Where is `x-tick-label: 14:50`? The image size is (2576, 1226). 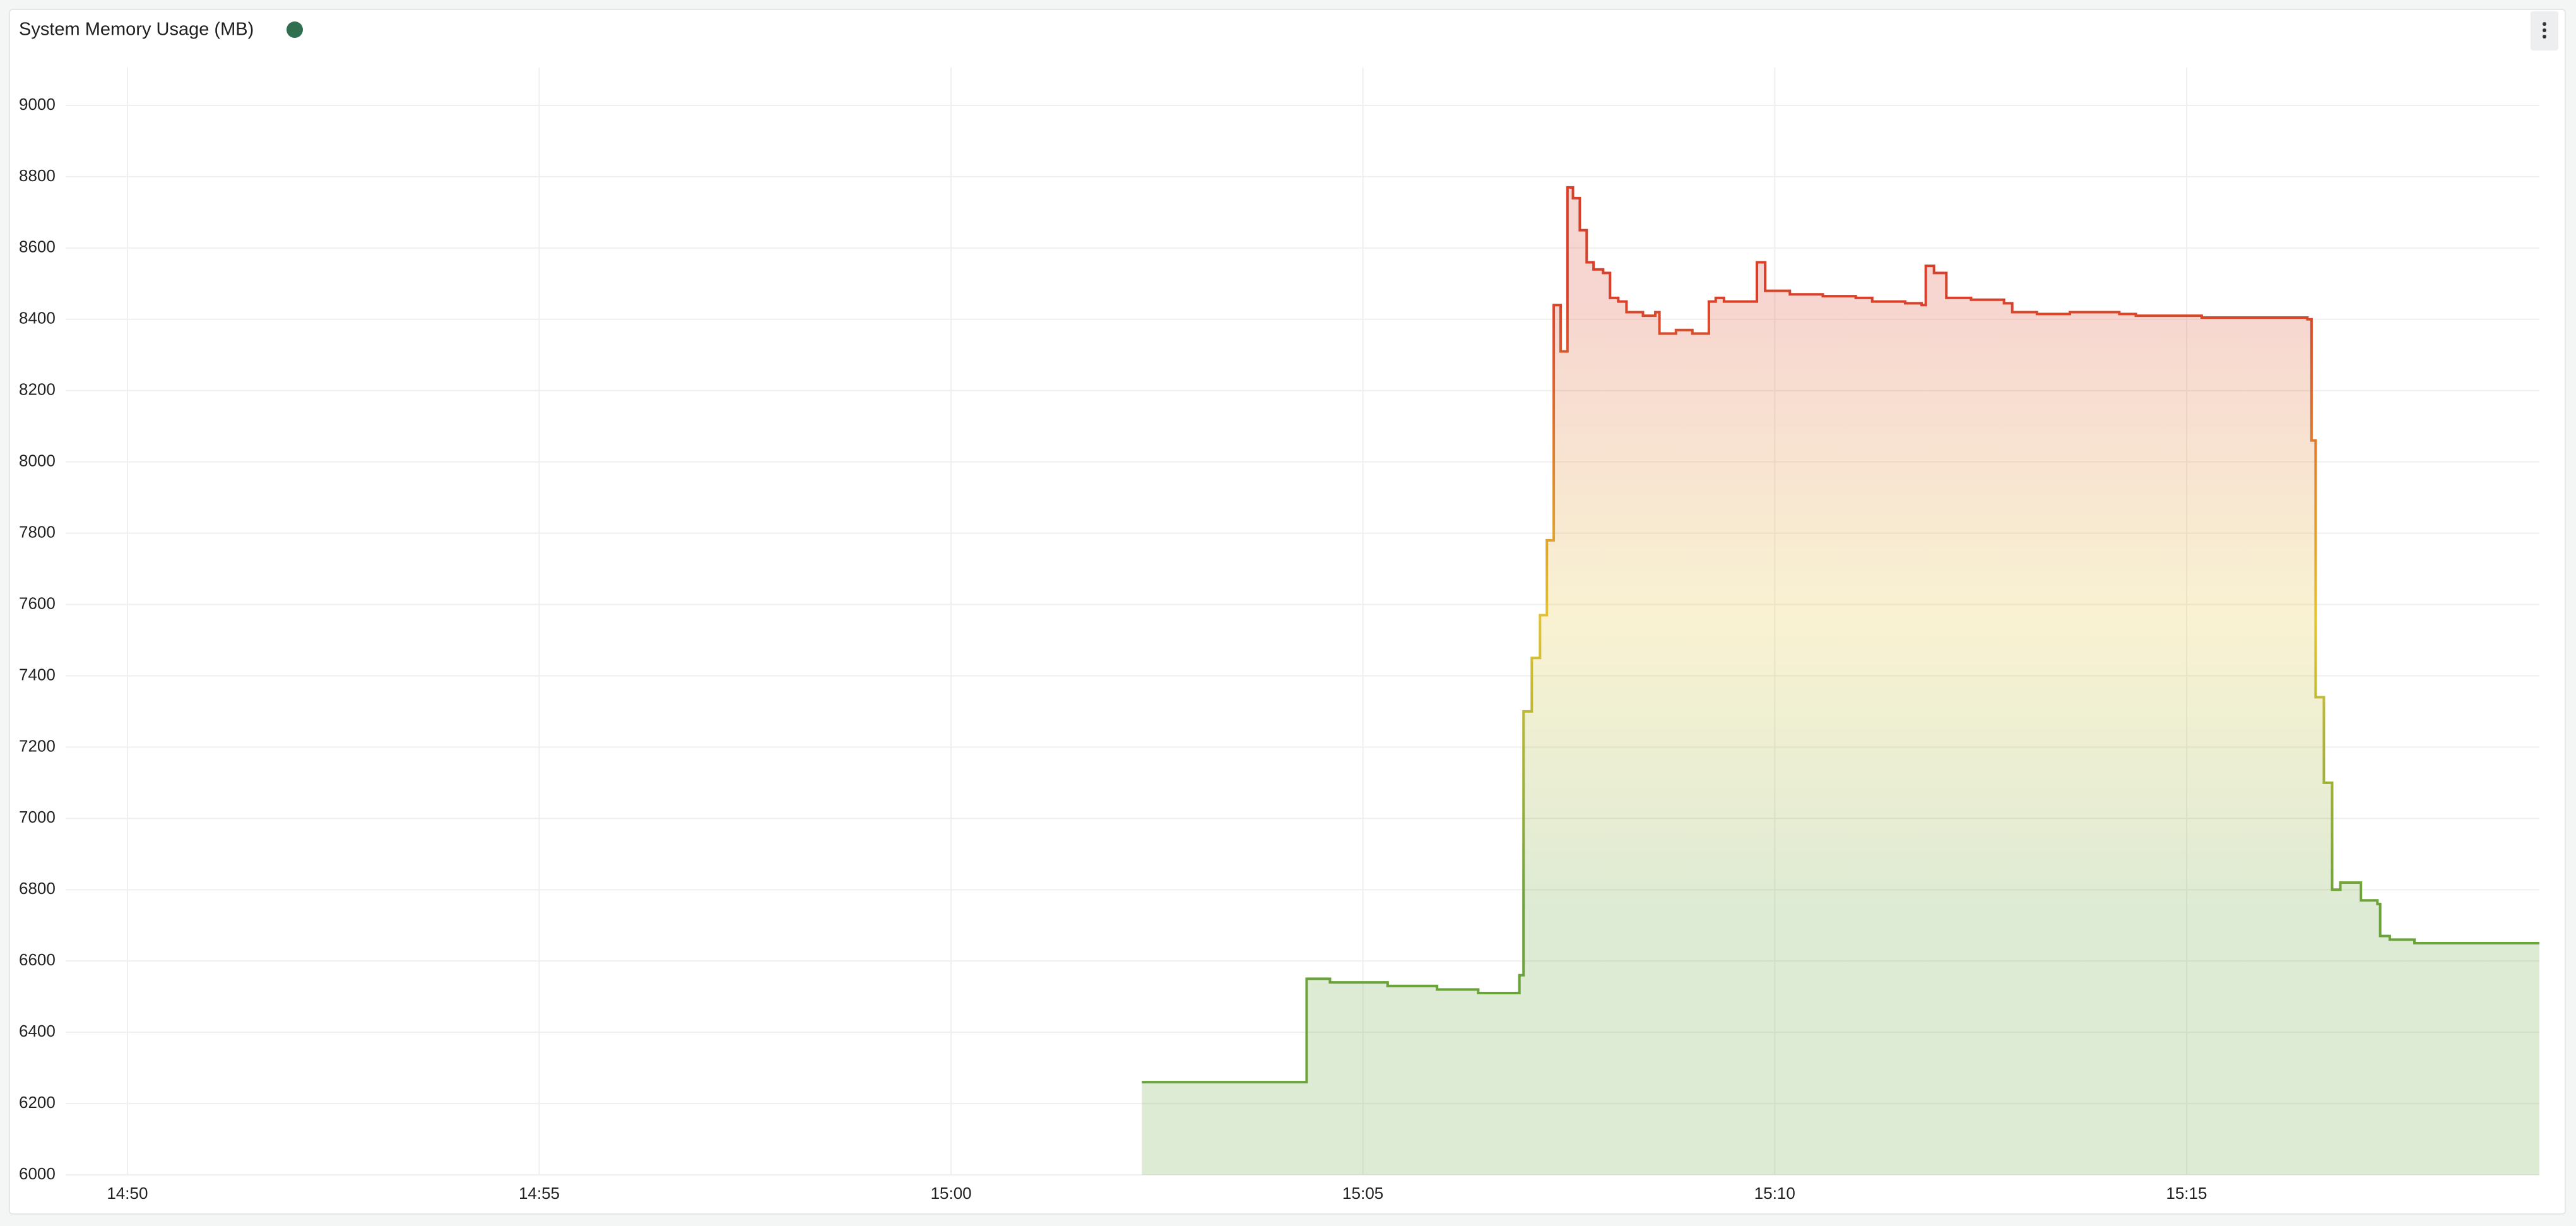
x-tick-label: 14:50 is located at coordinates (128, 1193).